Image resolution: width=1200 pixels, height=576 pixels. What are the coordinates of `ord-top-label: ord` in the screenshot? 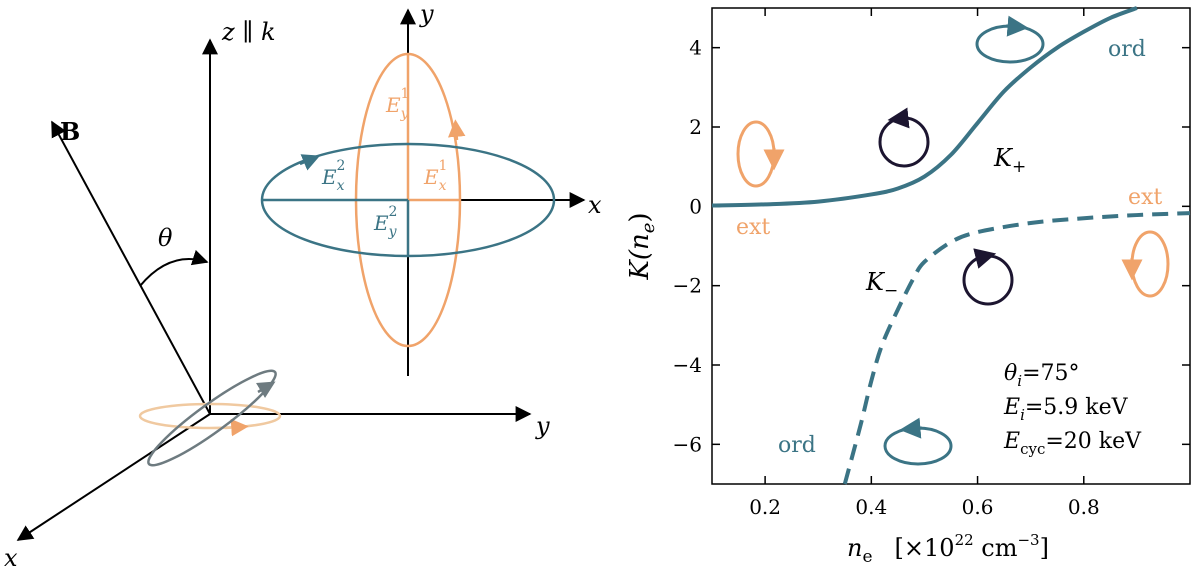 It's located at (1127, 49).